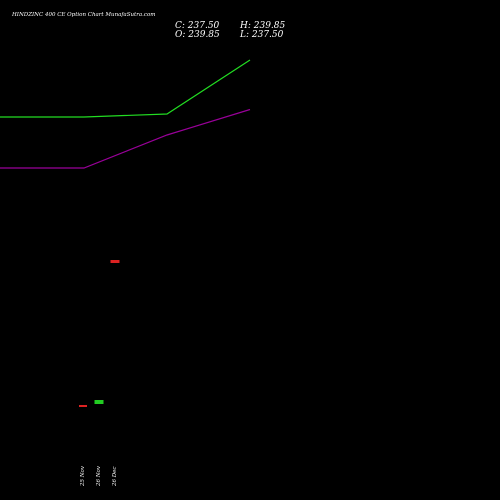 This screenshot has height=500, width=500. Describe the element at coordinates (262, 35) in the screenshot. I see `low-value: L: 237.50` at that location.